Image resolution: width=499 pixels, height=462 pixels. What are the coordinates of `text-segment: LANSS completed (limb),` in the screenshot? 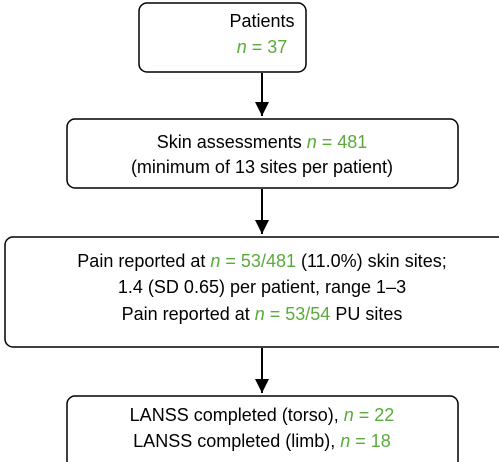 It's located at (236, 441).